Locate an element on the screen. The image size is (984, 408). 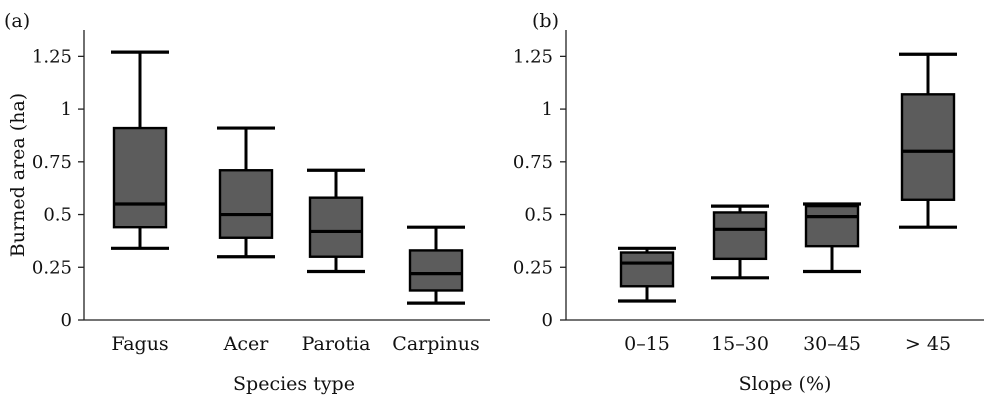
category-label: Parotia is located at coordinates (336, 344).